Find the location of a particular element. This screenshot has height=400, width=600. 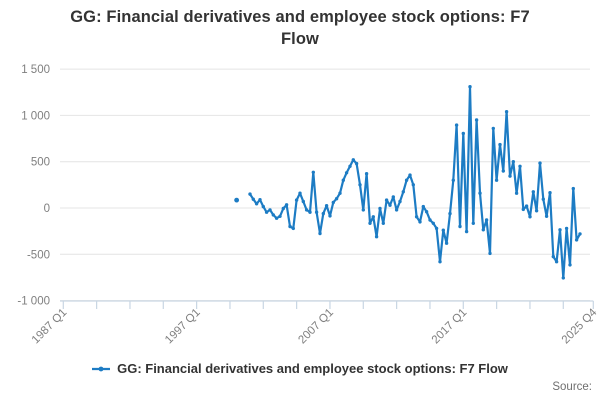

svg-text: -1 000 is located at coordinates (33, 302).